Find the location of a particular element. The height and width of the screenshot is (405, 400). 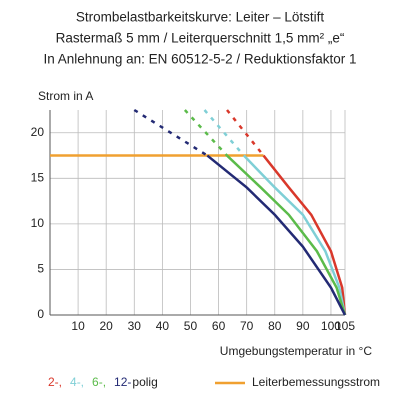

legend-entry: Leiterbemessungsstrom is located at coordinates (316, 382).